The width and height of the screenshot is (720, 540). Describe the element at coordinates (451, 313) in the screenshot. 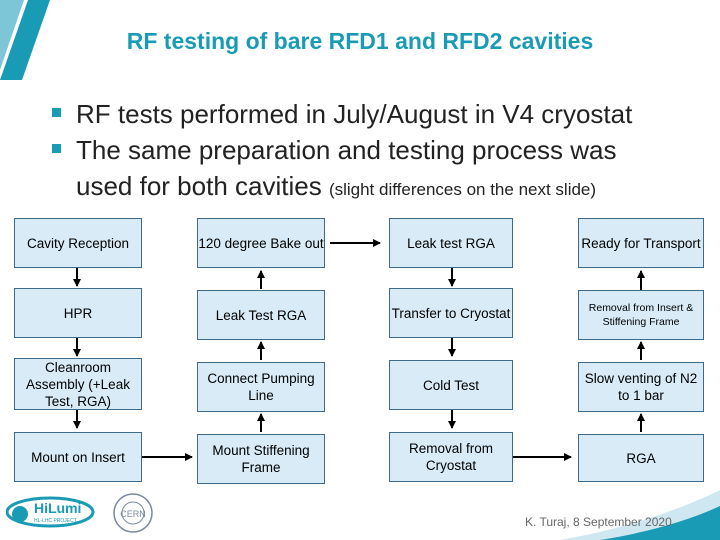

I see `flow-box-transfer-to-cryostat: Transfer to Cryostat` at that location.